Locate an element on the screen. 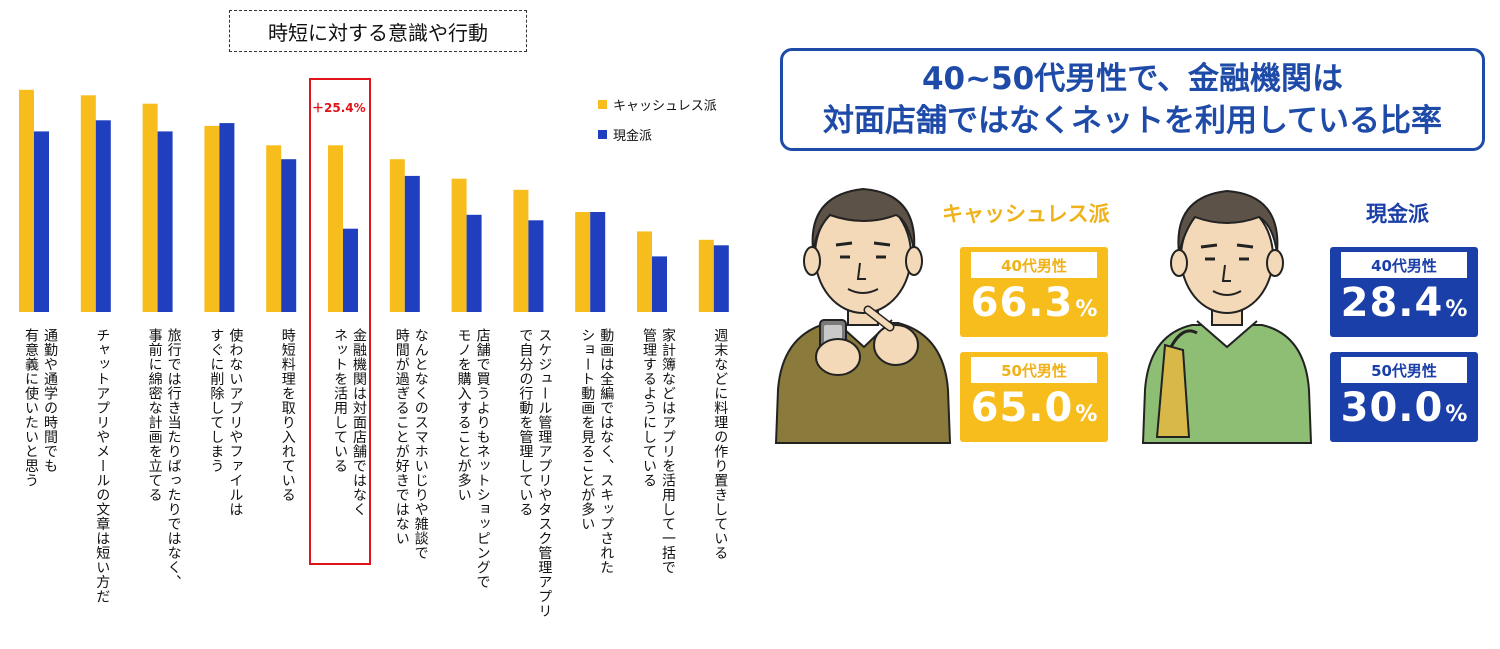 This screenshot has height=649, width=1500. category-label-5: 金融機関は対面店舗ではなく ネットを活用している is located at coordinates (349, 422).